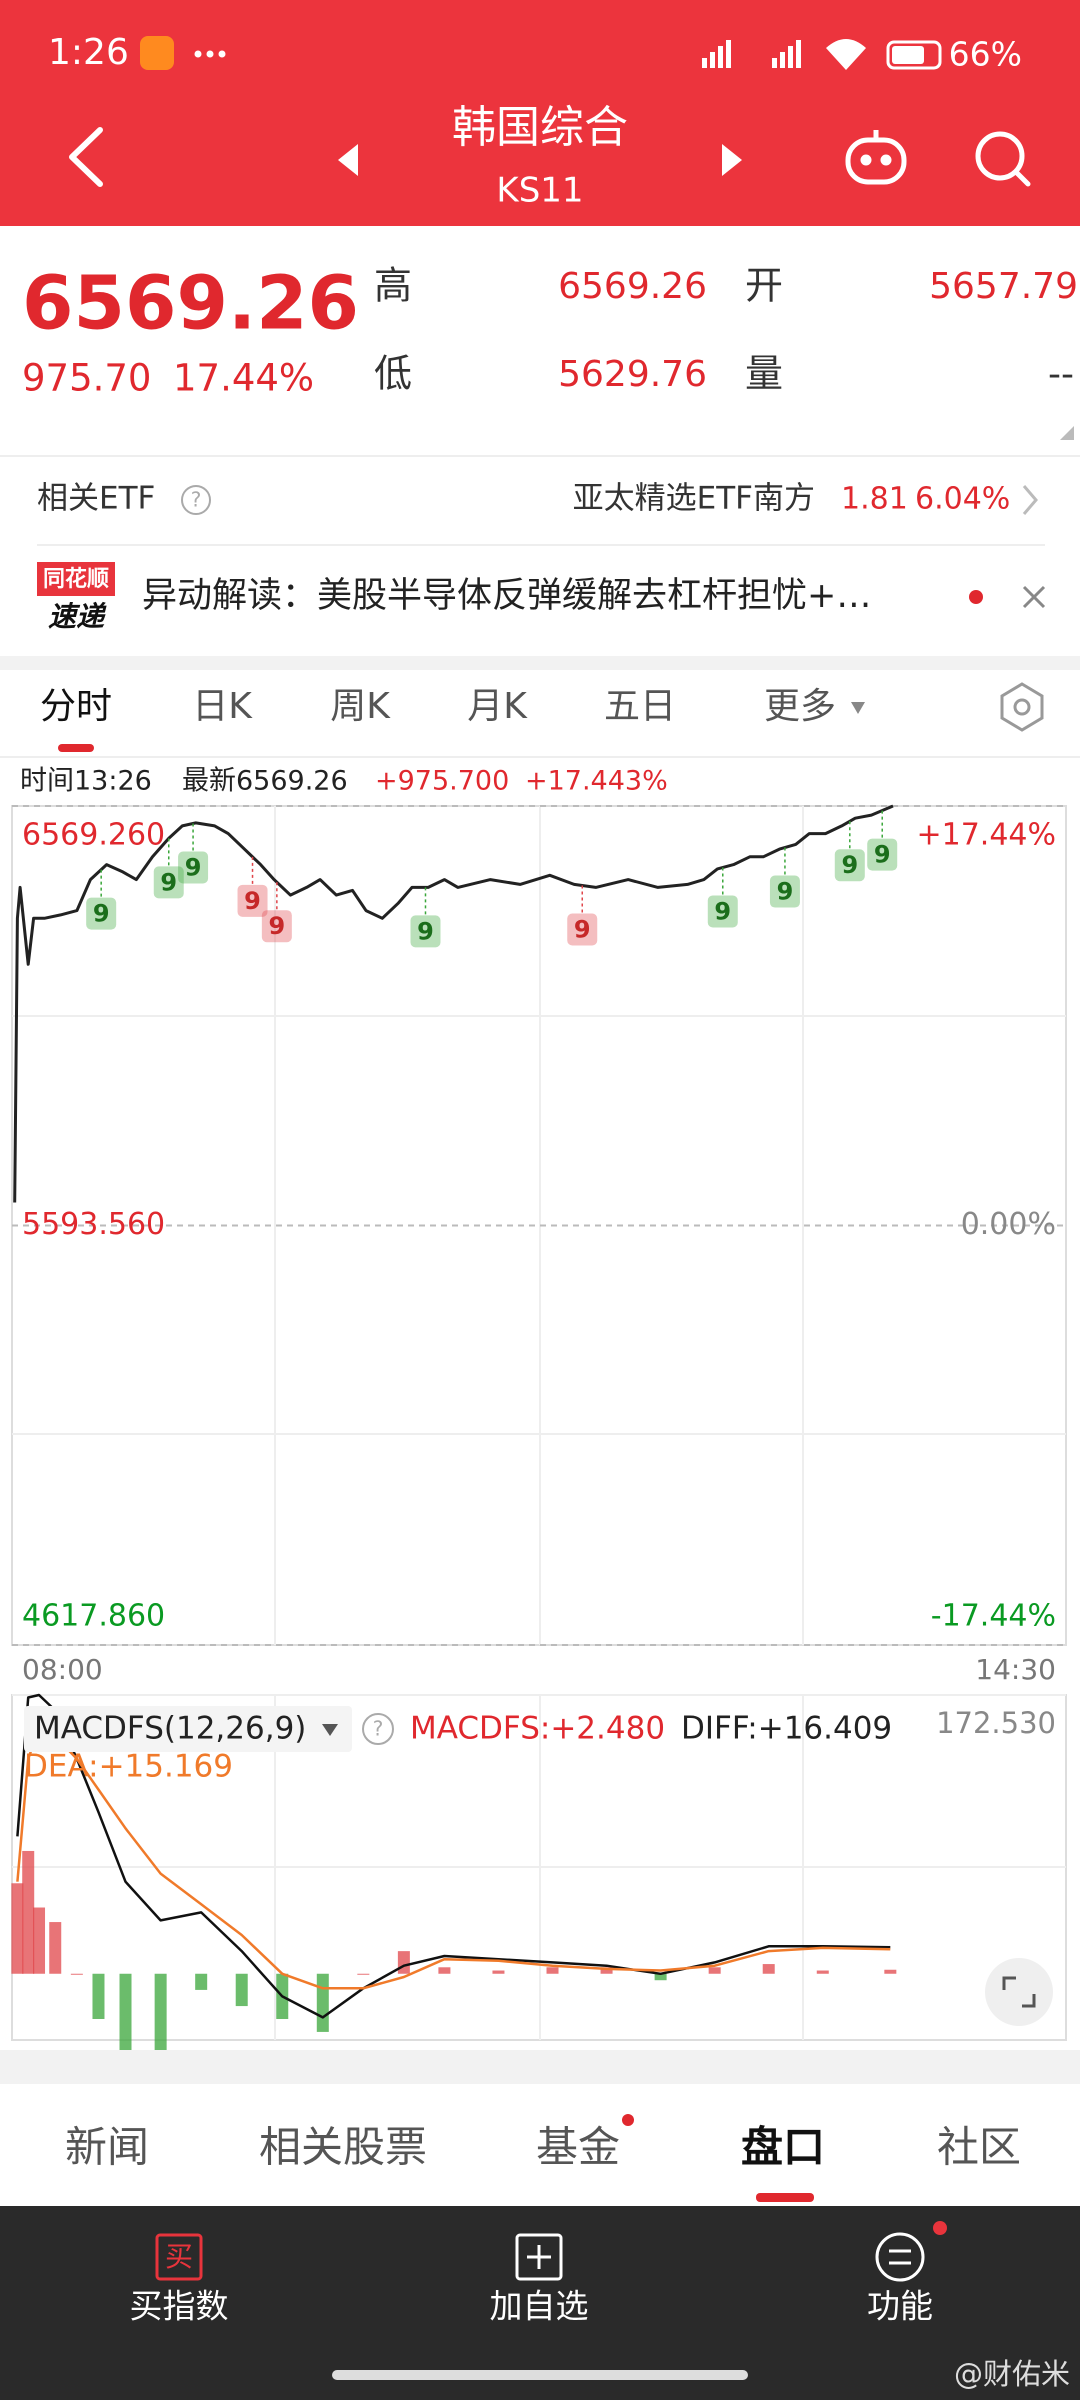 The height and width of the screenshot is (2400, 1080). Describe the element at coordinates (783, 2147) in the screenshot. I see `bottom-tab: 盘口` at that location.